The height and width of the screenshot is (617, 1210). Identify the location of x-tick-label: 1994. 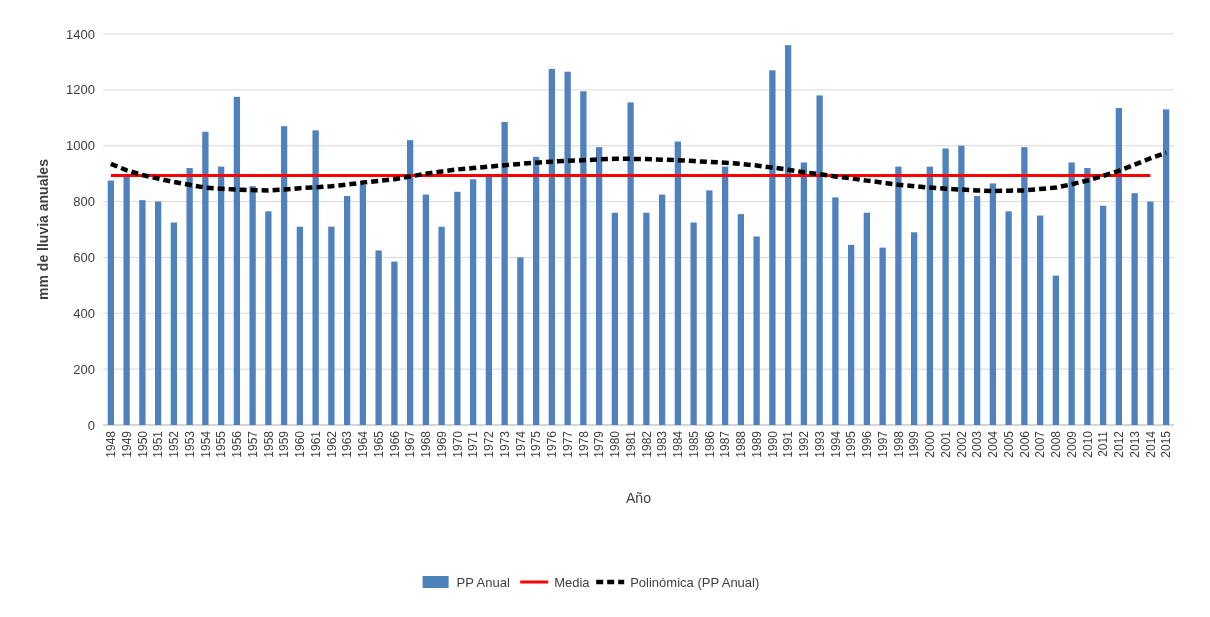
(835, 444).